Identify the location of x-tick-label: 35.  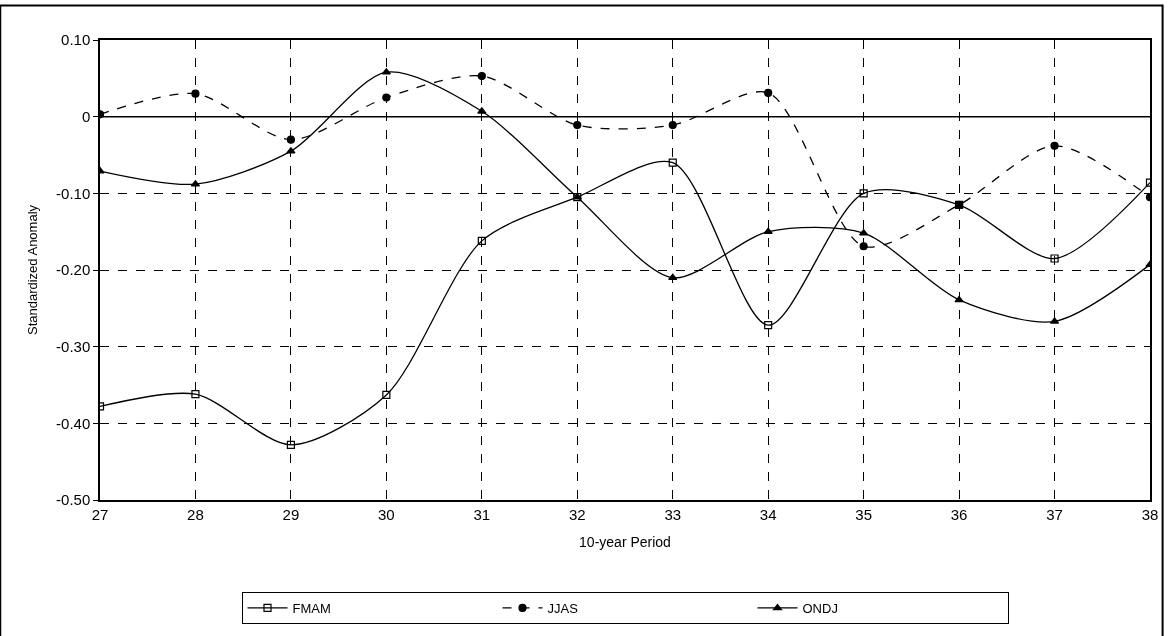
(863, 514).